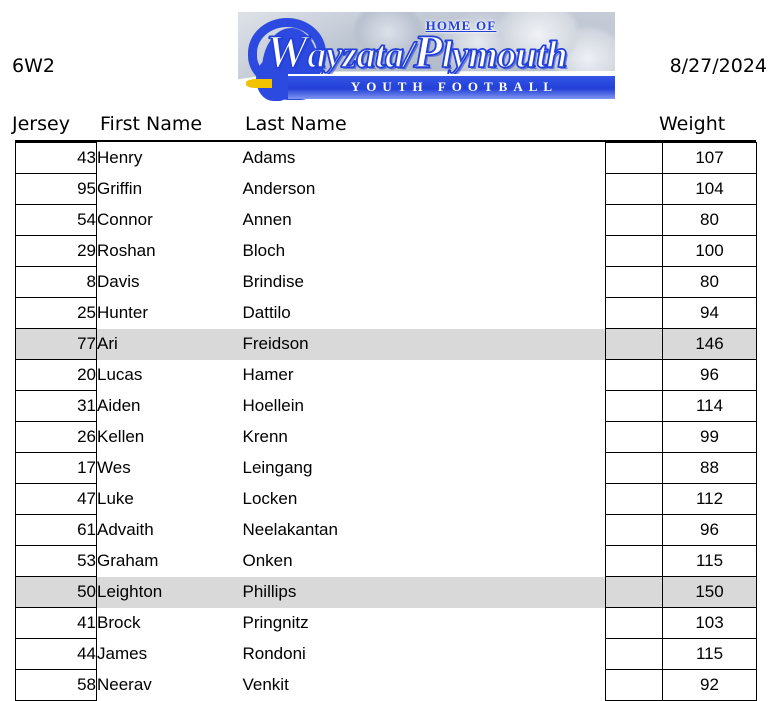 This screenshot has height=701, width=781. I want to click on column-header-first-name: First Name, so click(151, 124).